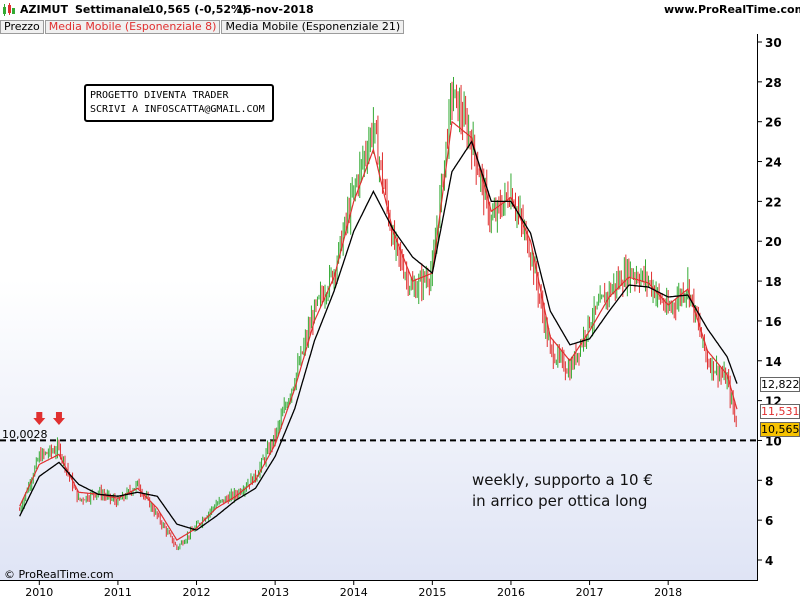  What do you see at coordinates (590, 592) in the screenshot?
I see `x-tick-label: 2017` at bounding box center [590, 592].